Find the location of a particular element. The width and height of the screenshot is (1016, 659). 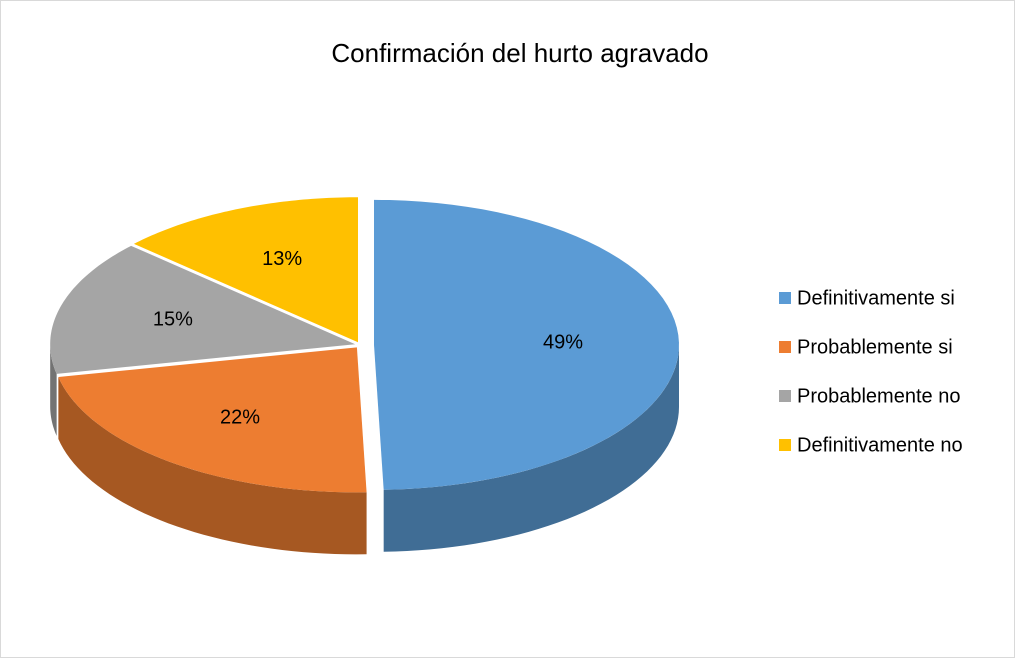

chart-title: Confirmación del hurto agravado is located at coordinates (519, 53).